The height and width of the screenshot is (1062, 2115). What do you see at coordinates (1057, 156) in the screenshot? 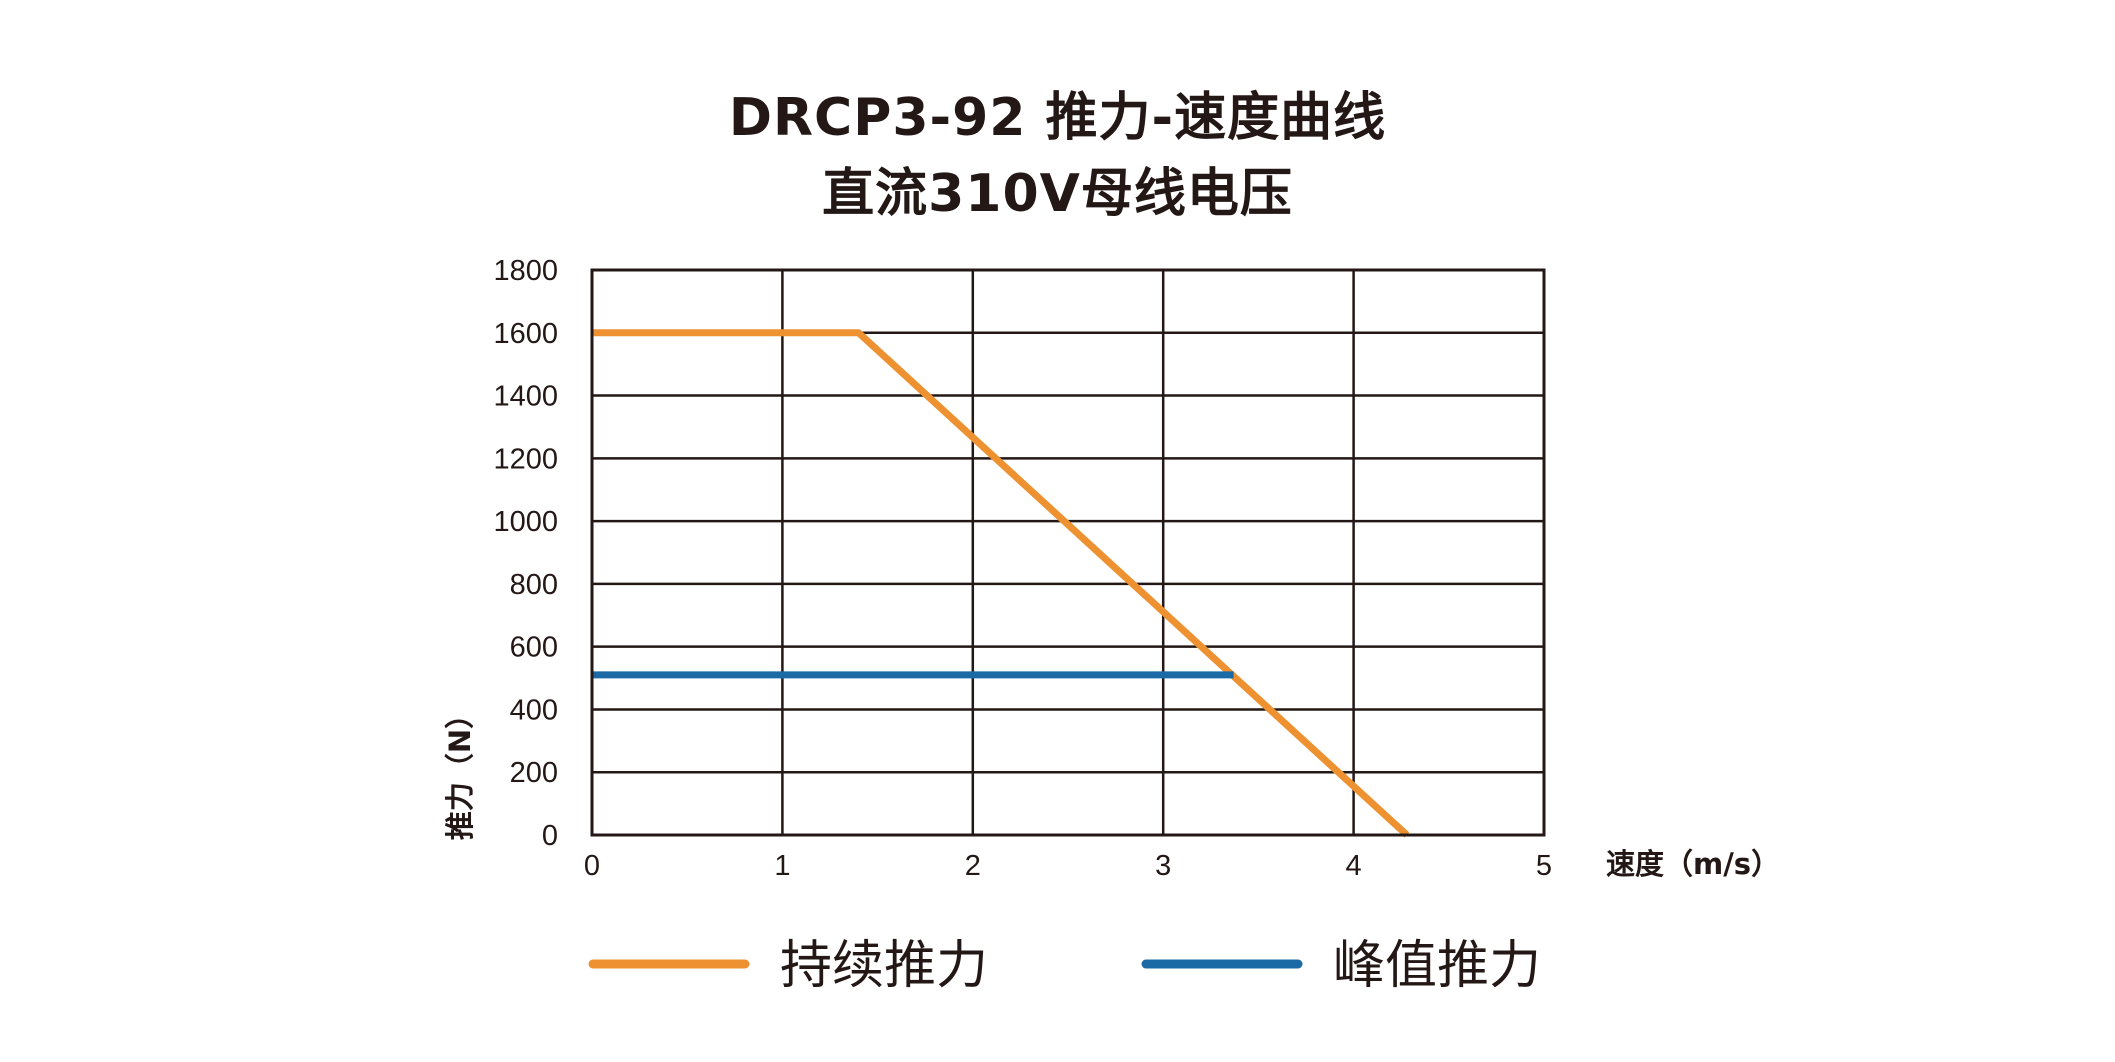
I see `chart-title-block: DRCP3-92 推力-速度曲线 直流310V母线电压` at bounding box center [1057, 156].